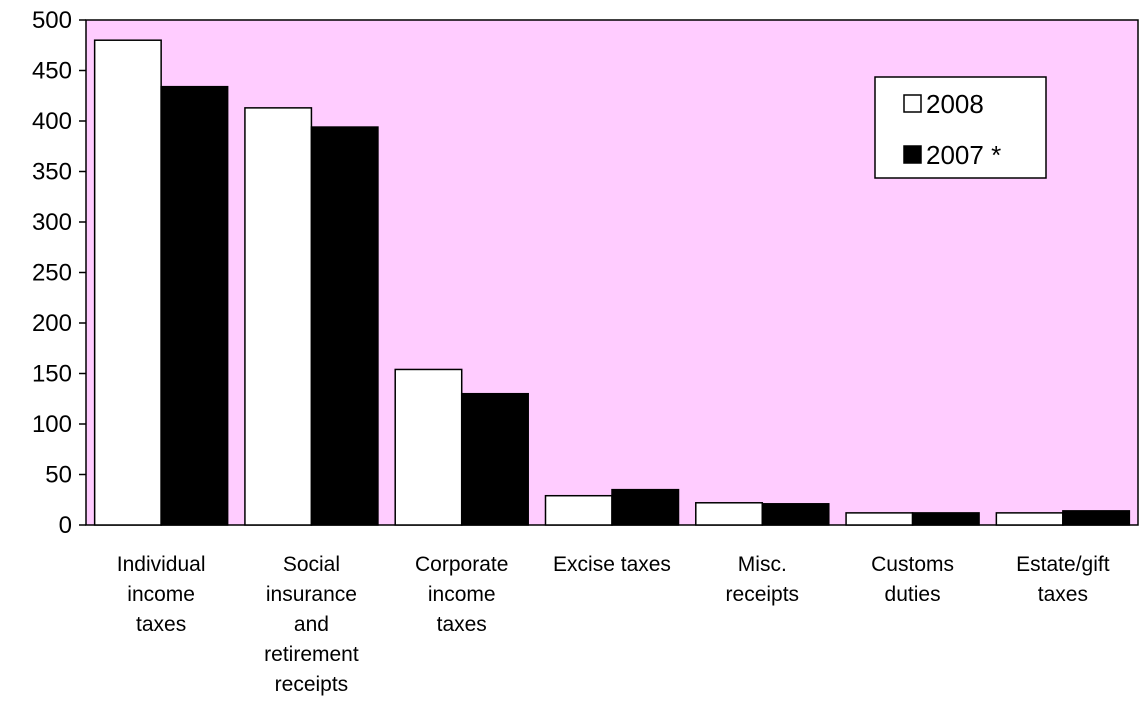 The image size is (1140, 702). Describe the element at coordinates (52, 20) in the screenshot. I see `y-tick-label: 500` at that location.